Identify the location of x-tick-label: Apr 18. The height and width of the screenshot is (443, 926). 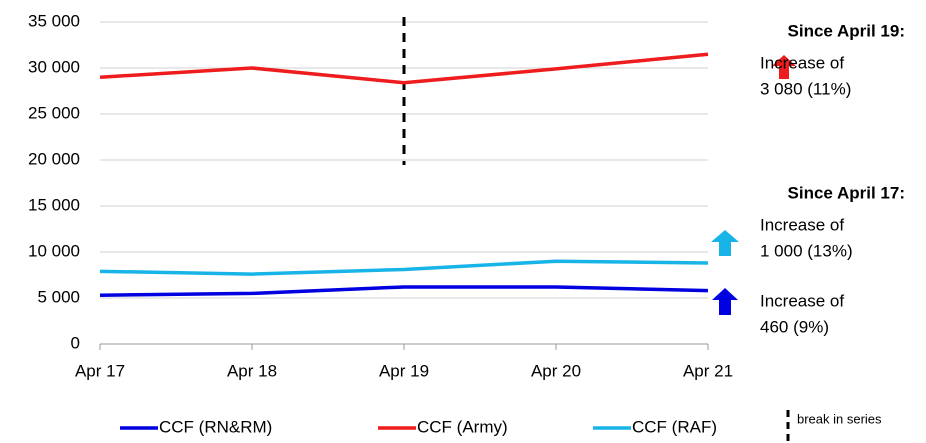
(252, 370).